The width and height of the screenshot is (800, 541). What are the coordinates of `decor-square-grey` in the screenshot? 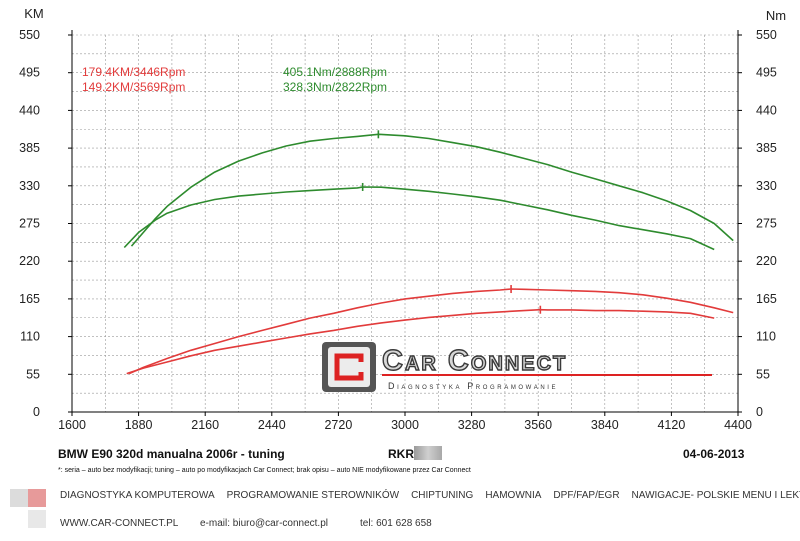 It's located at (19, 498).